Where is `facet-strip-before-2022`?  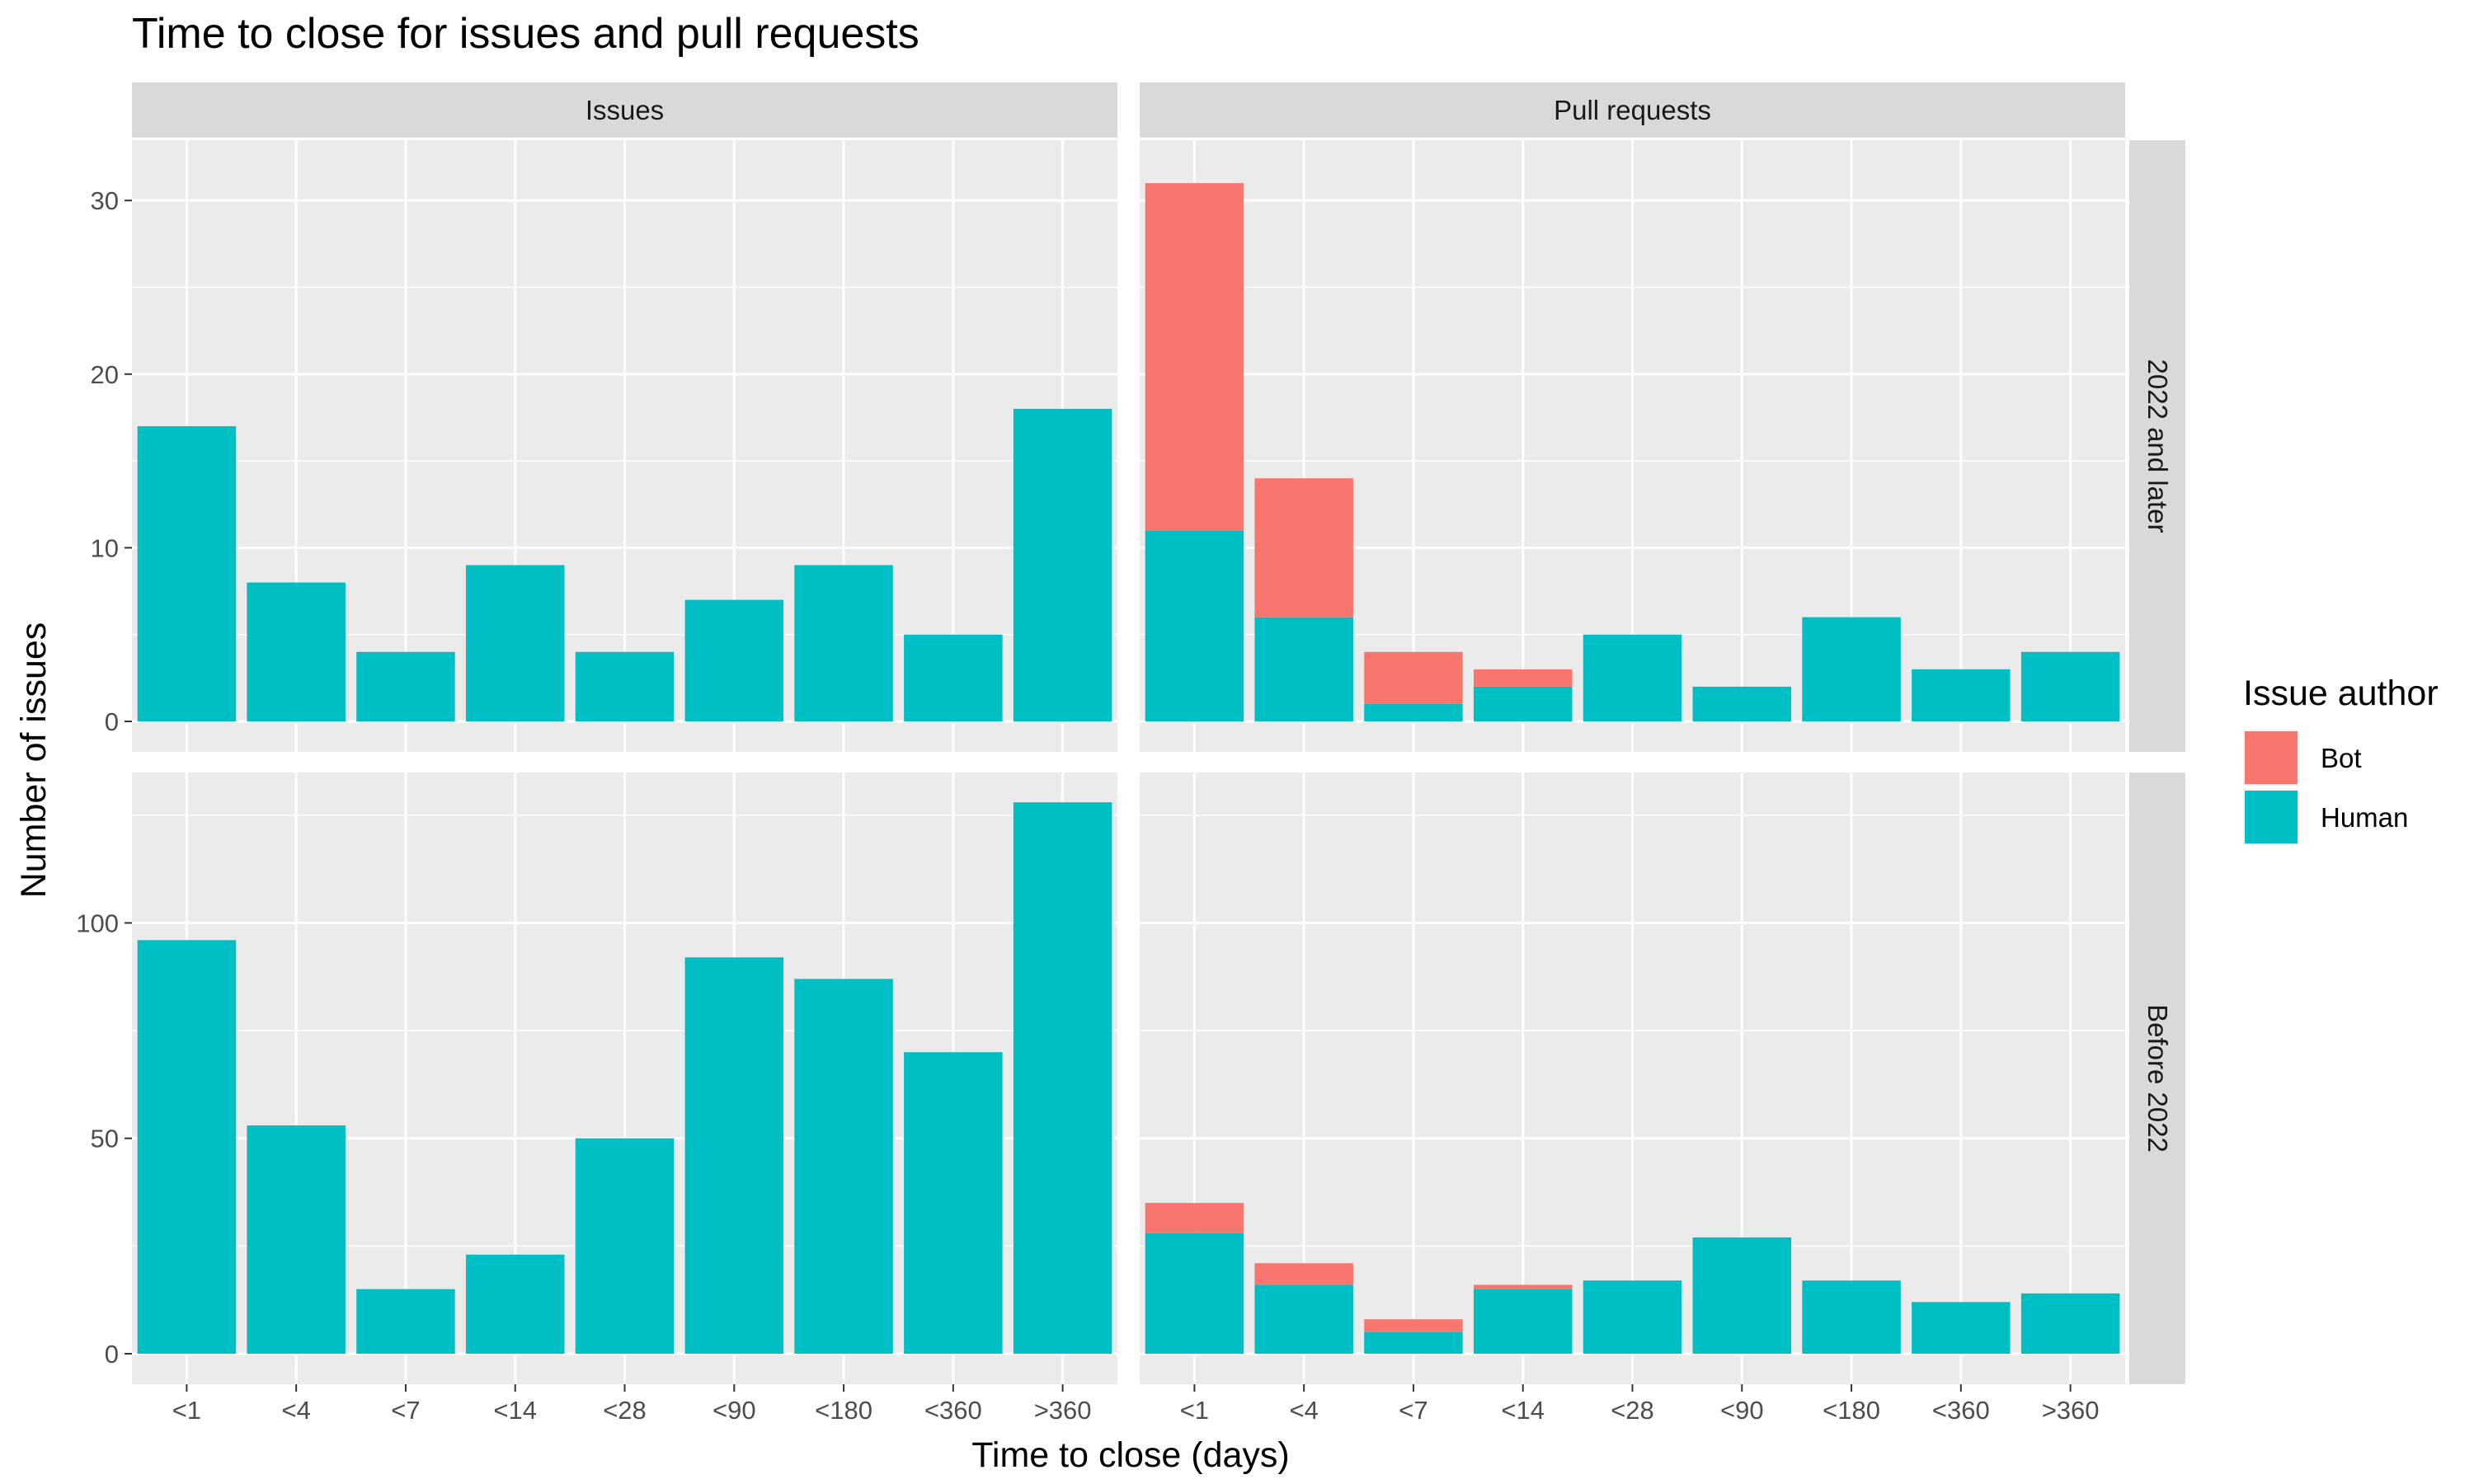
facet-strip-before-2022 is located at coordinates (2157, 1078).